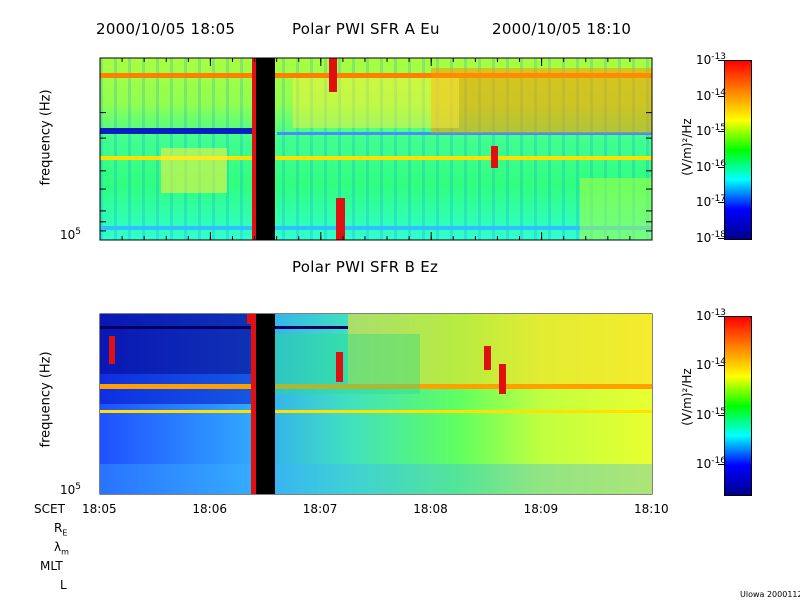  I want to click on end-time: 2000/10/05 18:10, so click(562, 29).